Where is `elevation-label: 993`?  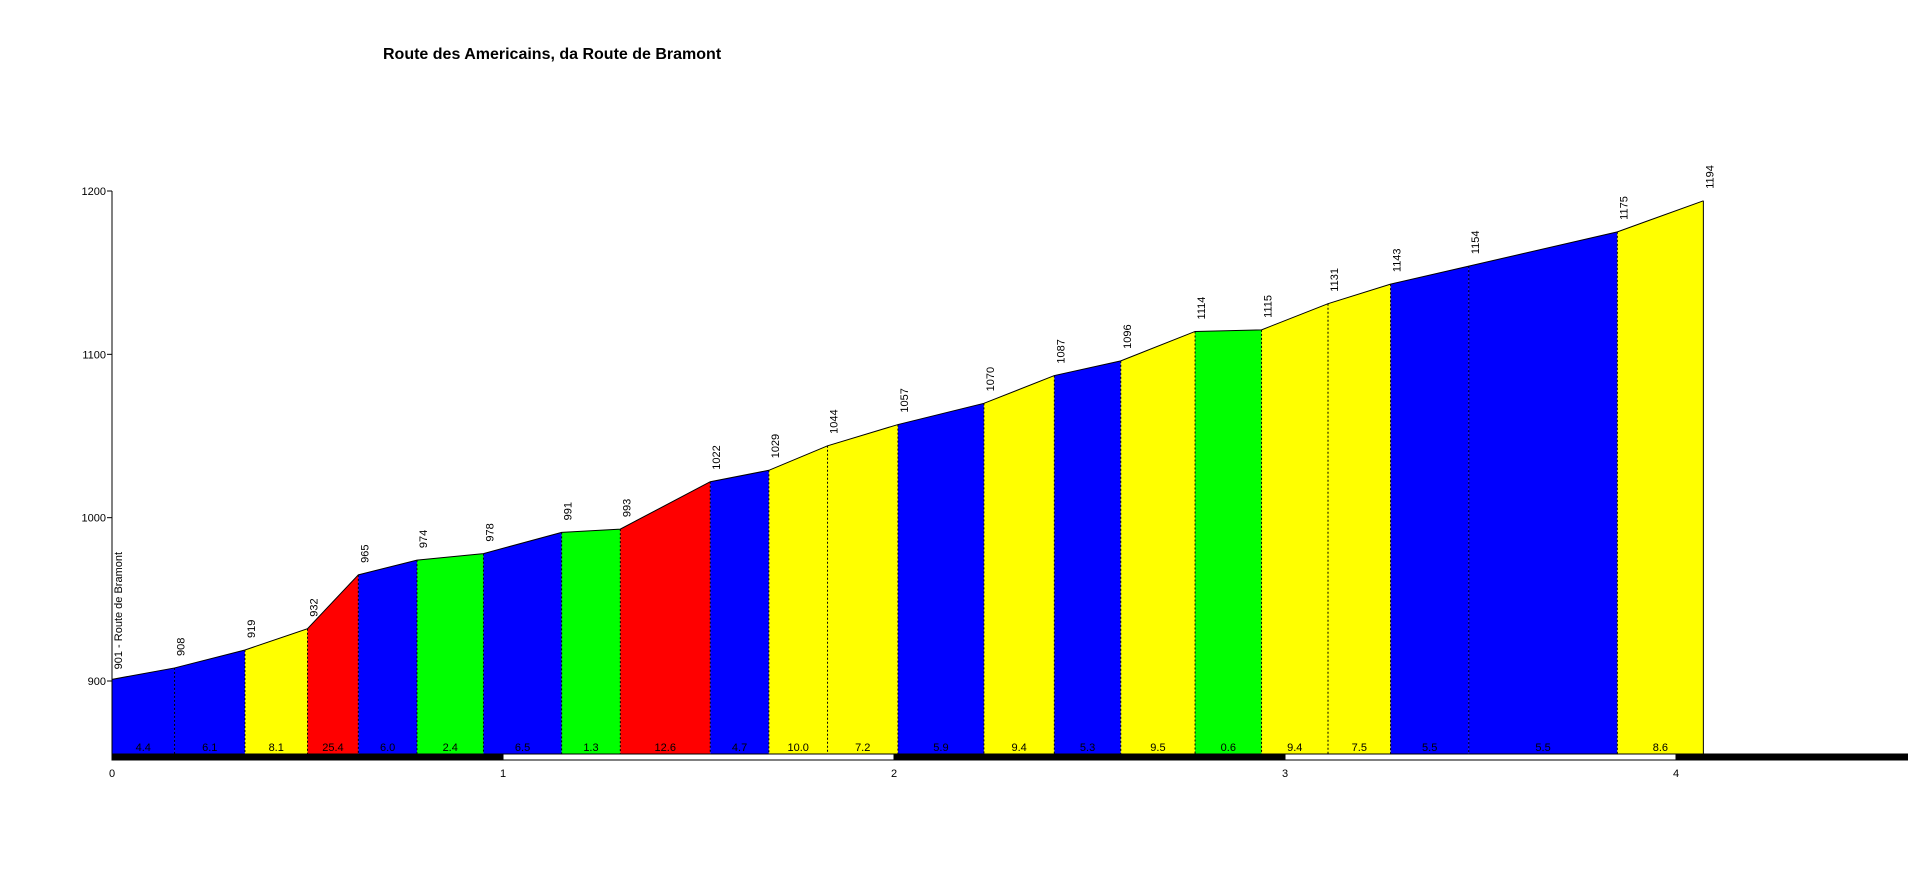
elevation-label: 993 is located at coordinates (627, 508).